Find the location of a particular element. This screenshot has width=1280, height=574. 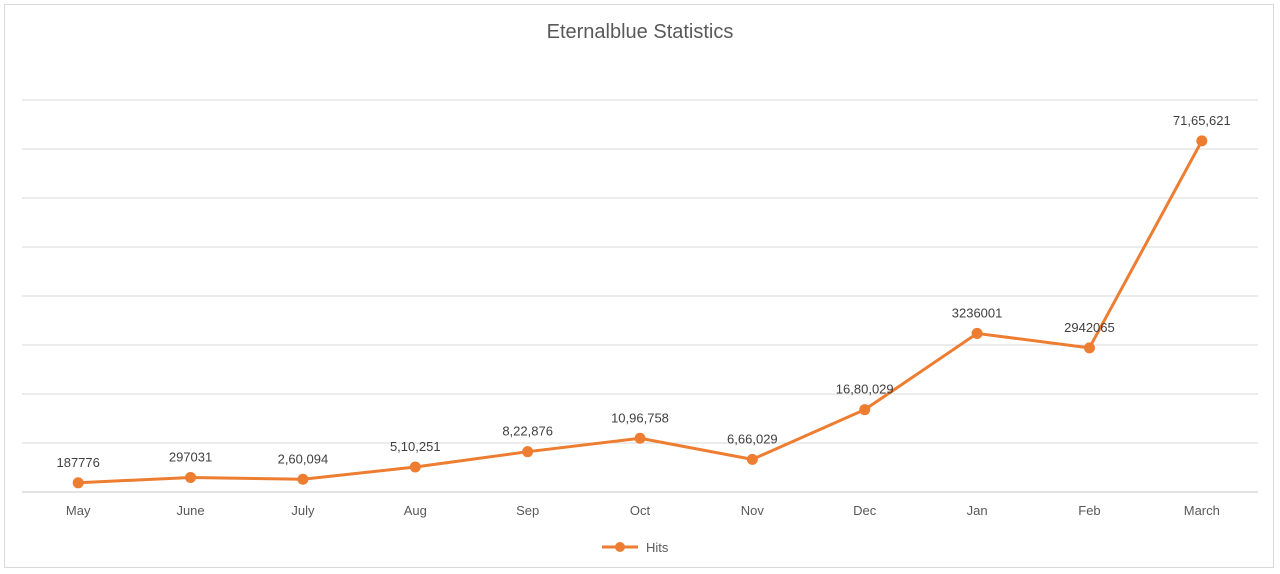

x-tick-label: Feb is located at coordinates (1089, 510).